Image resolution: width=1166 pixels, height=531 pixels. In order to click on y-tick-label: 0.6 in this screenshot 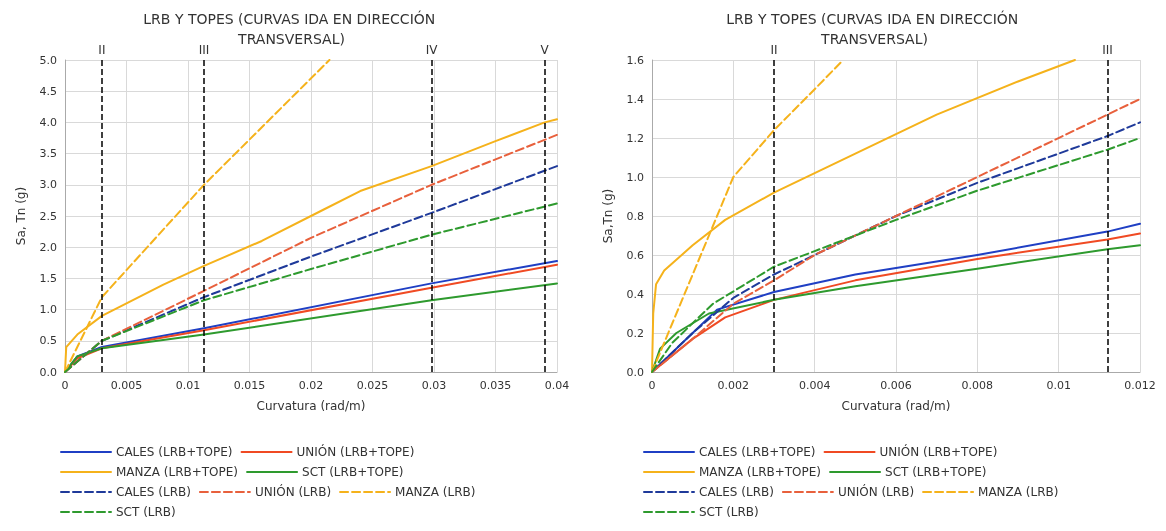, I will do `click(635, 255)`.